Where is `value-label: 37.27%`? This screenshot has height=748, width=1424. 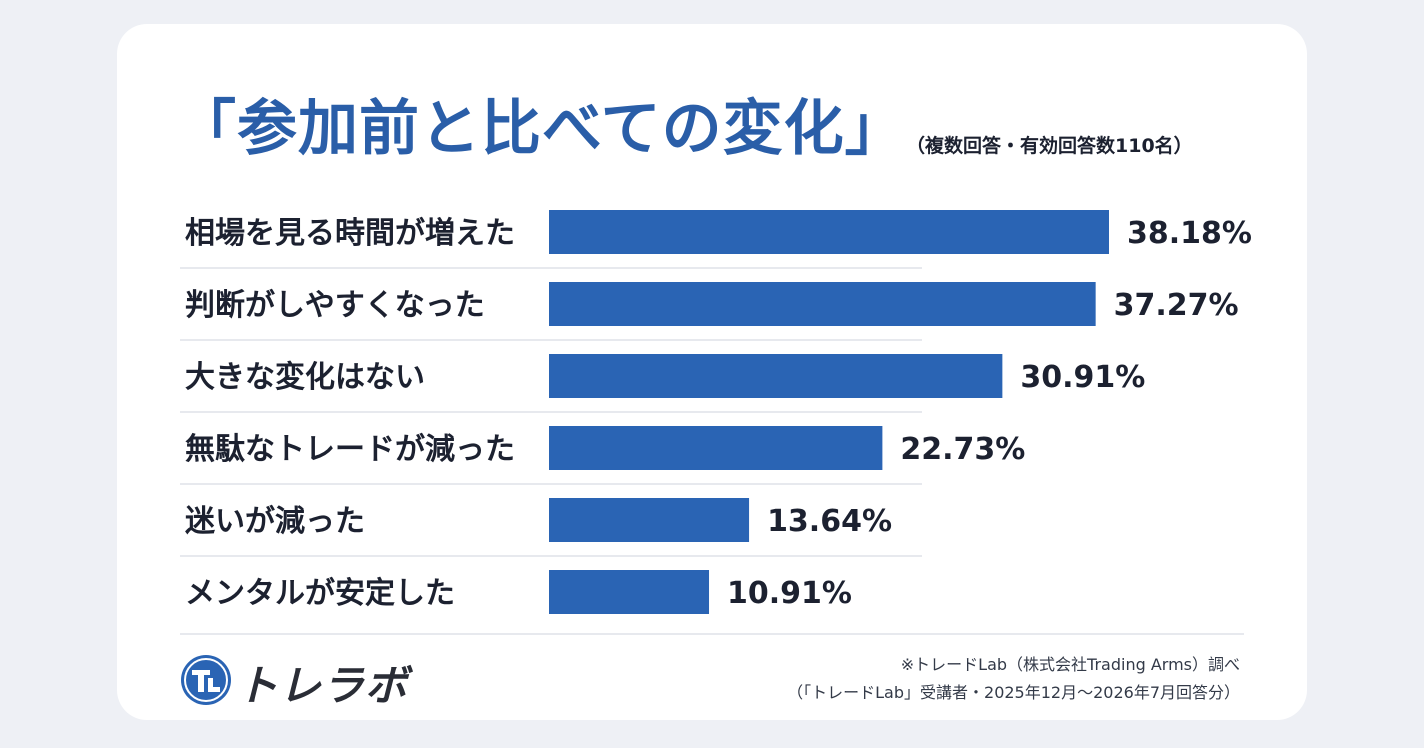
value-label: 37.27% is located at coordinates (1176, 305).